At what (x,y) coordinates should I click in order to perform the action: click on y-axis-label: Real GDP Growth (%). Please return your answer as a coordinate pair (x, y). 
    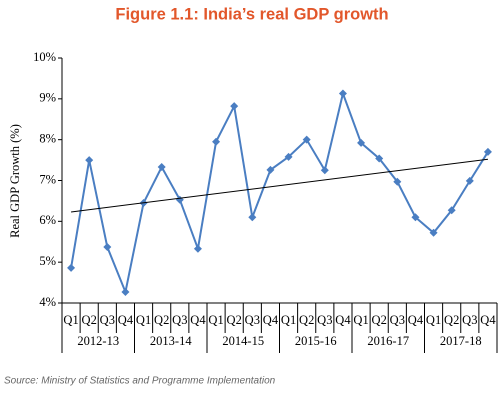
    Looking at the image, I should click on (15, 181).